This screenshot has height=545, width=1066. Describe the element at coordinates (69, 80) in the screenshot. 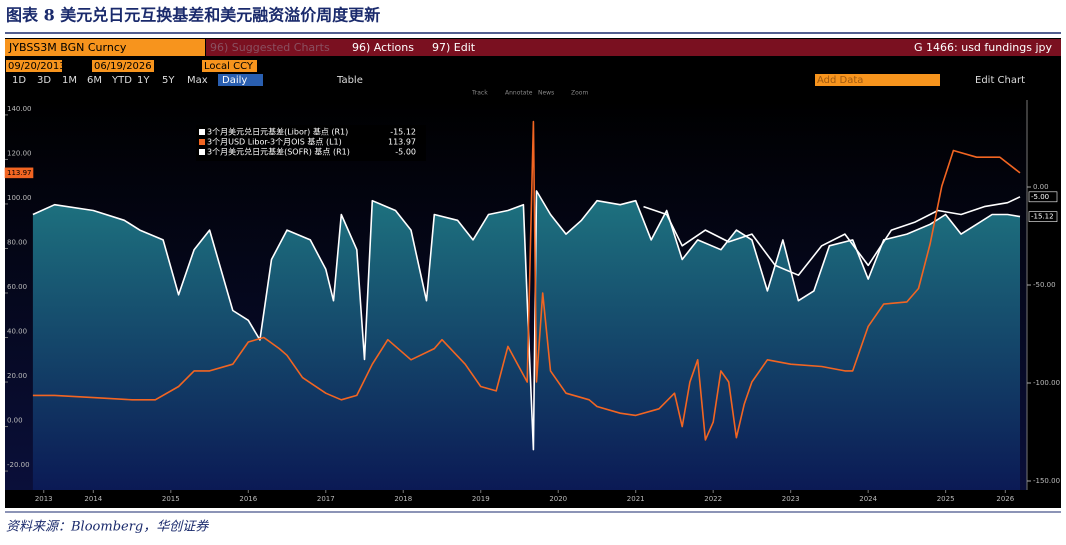

I see `range-button: 1M` at that location.